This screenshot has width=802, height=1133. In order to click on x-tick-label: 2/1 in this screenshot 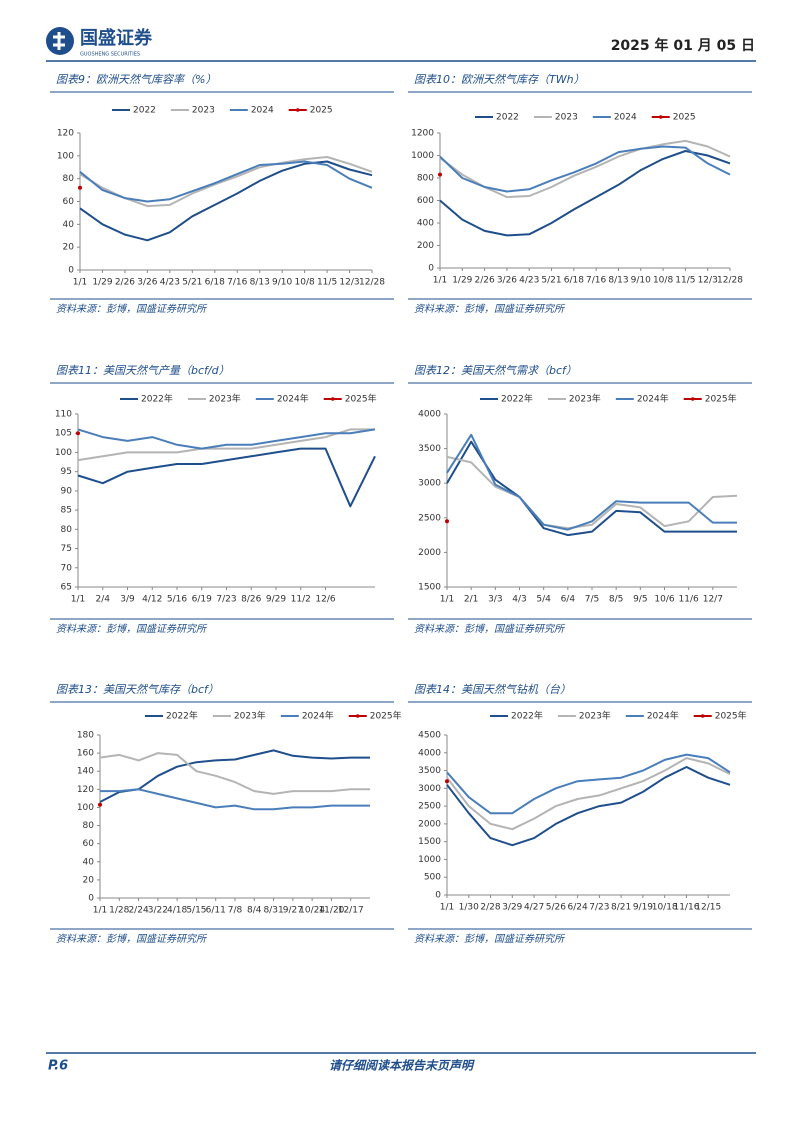, I will do `click(471, 600)`.